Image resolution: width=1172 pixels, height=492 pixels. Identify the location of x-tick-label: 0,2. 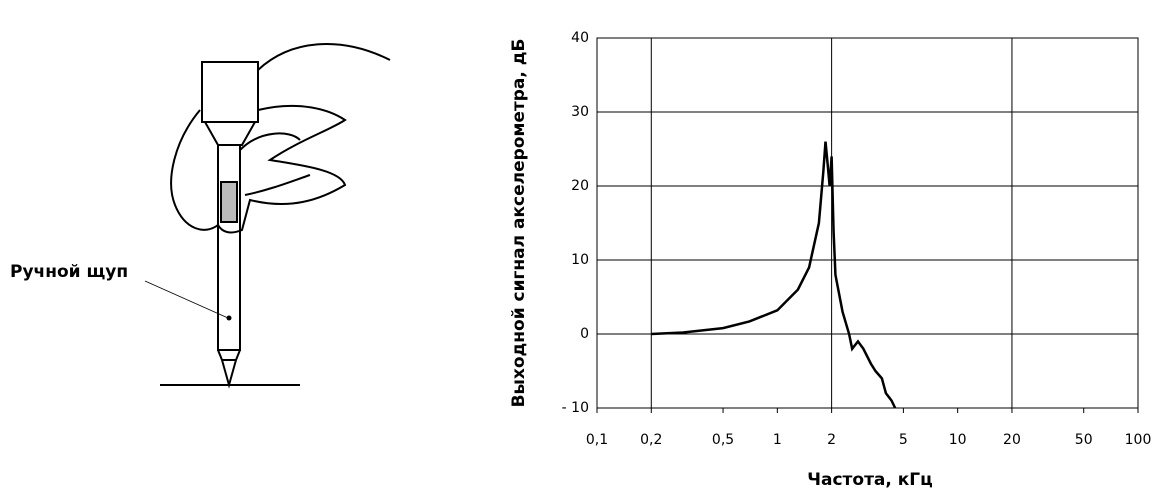
(651, 440).